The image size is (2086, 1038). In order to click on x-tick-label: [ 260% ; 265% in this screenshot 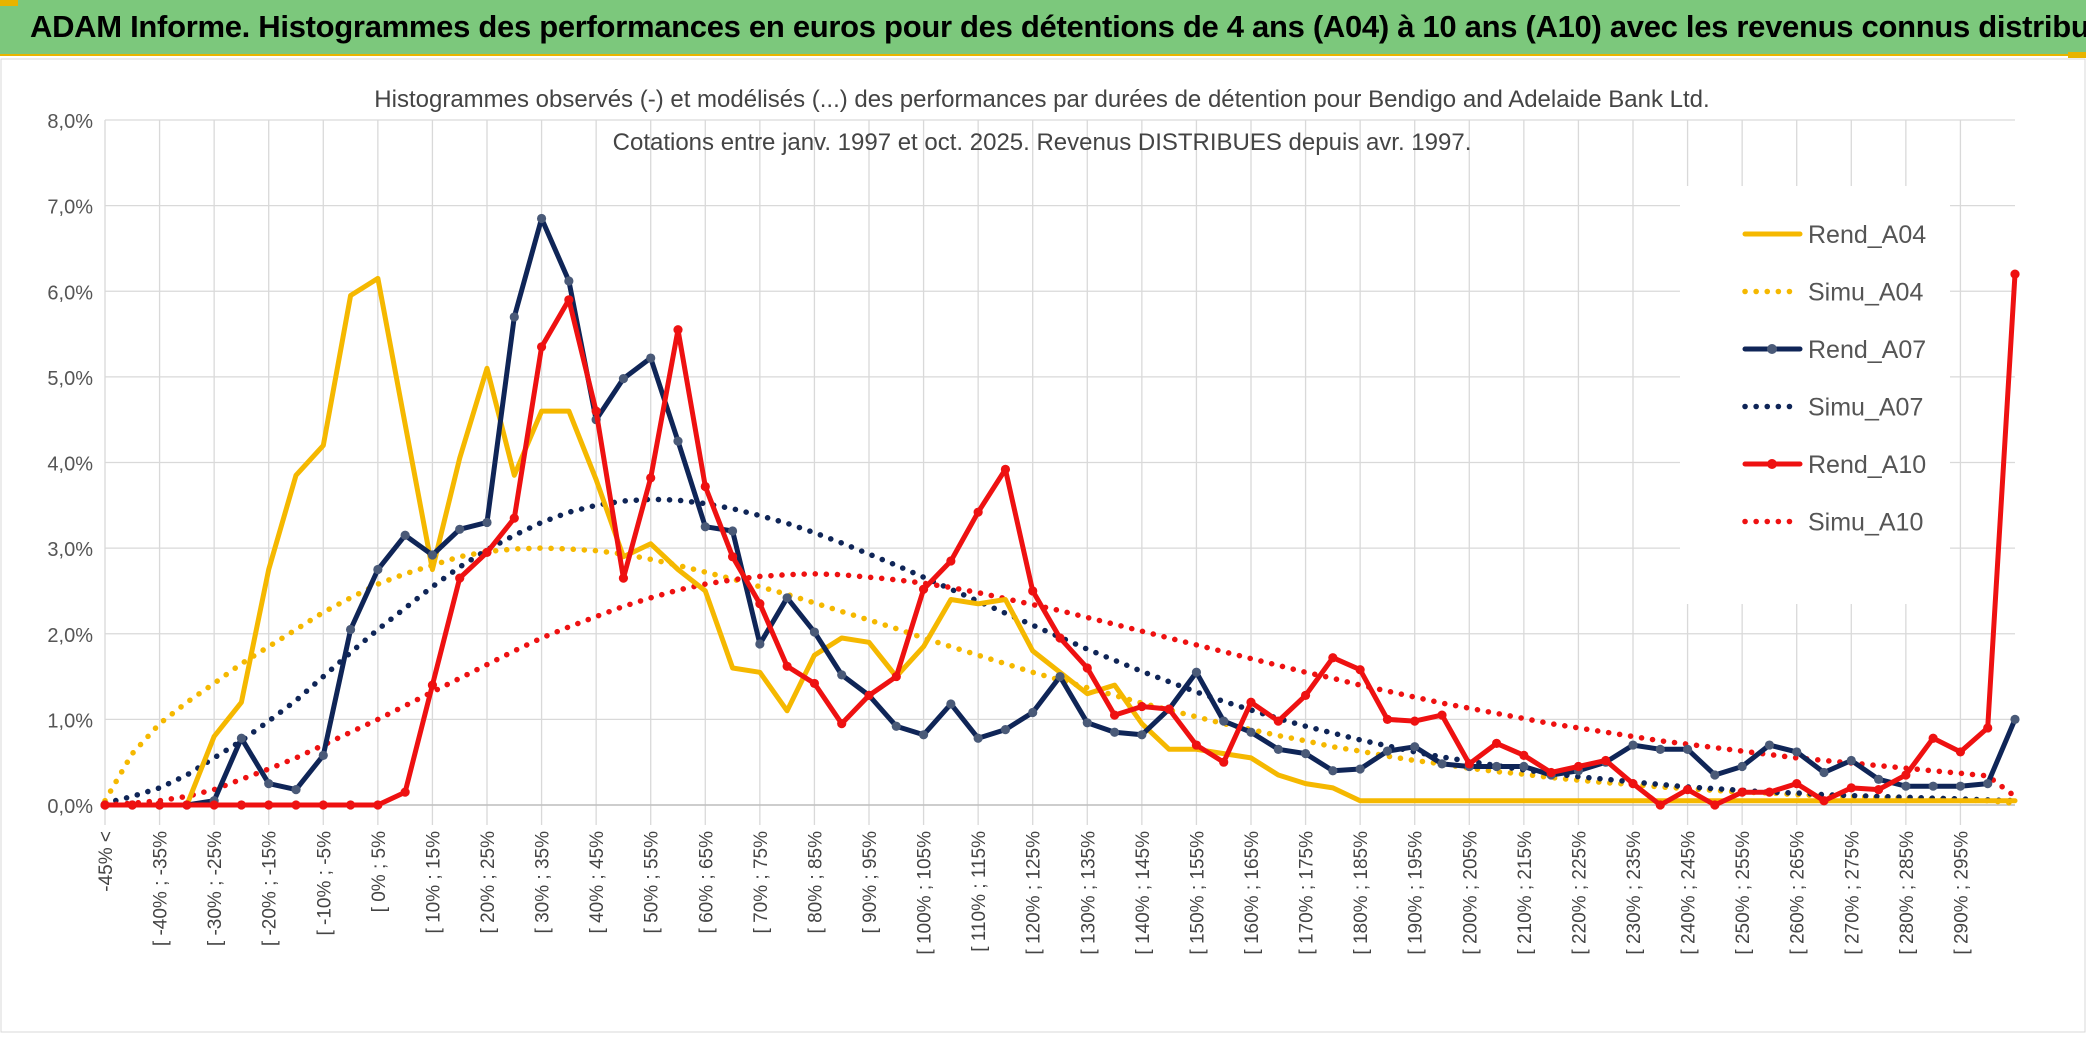, I will do `click(1798, 893)`.